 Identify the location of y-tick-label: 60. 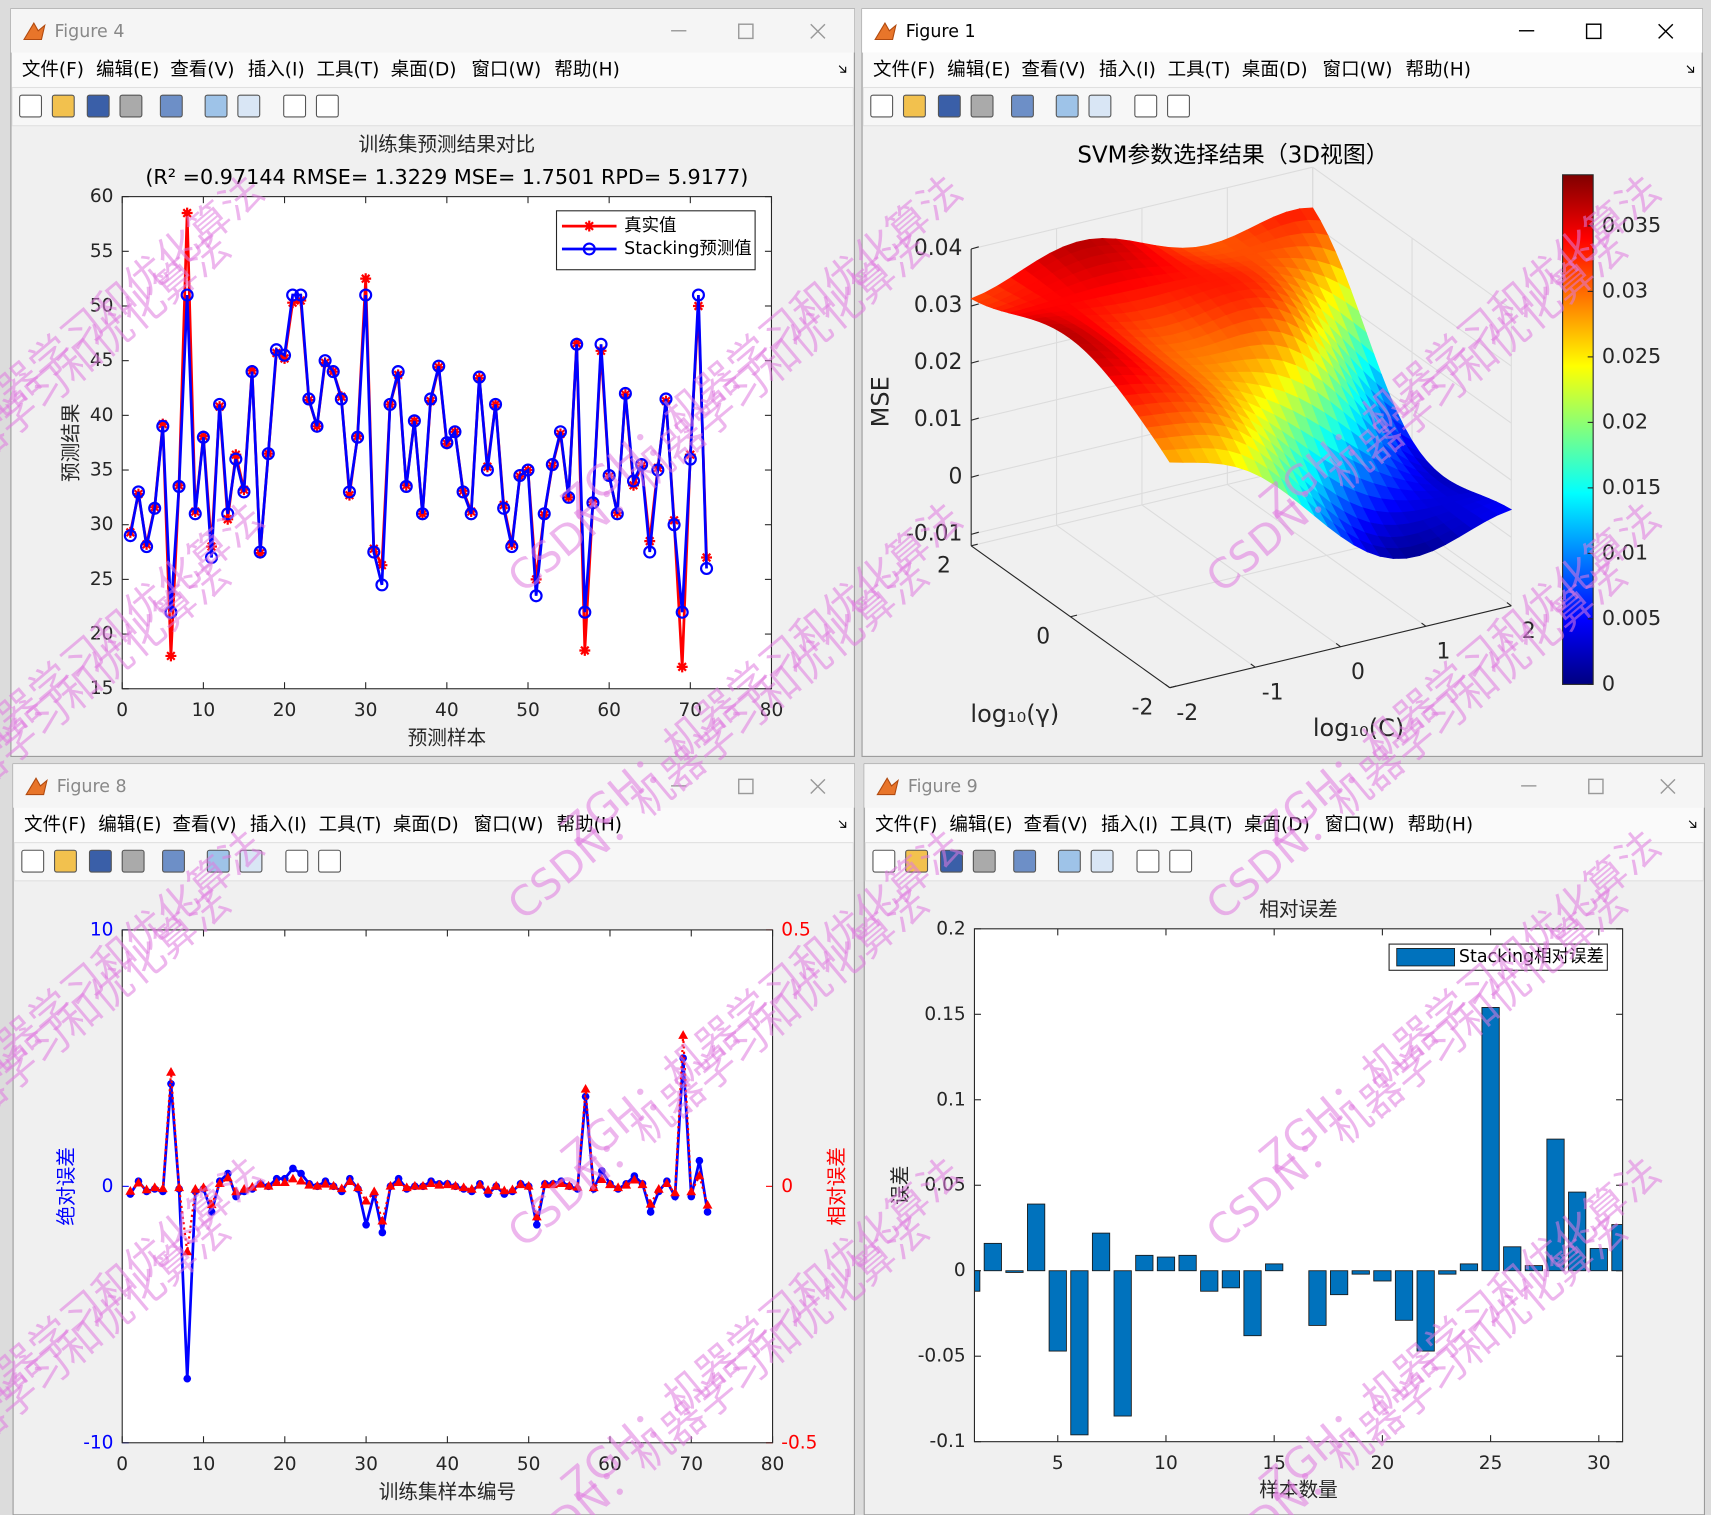
(102, 196).